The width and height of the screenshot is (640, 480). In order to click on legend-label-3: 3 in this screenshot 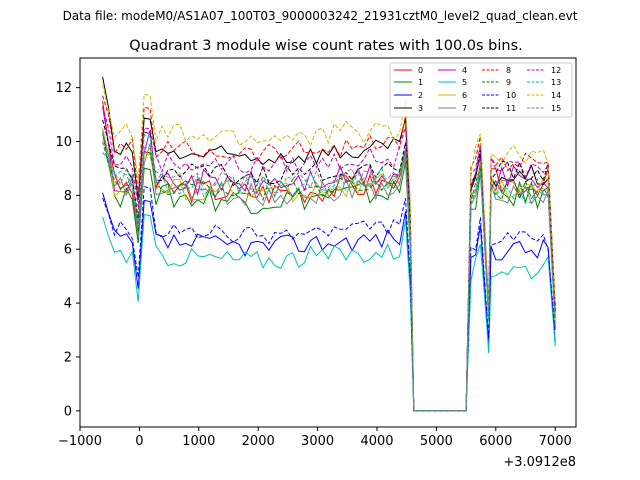, I will do `click(420, 108)`.